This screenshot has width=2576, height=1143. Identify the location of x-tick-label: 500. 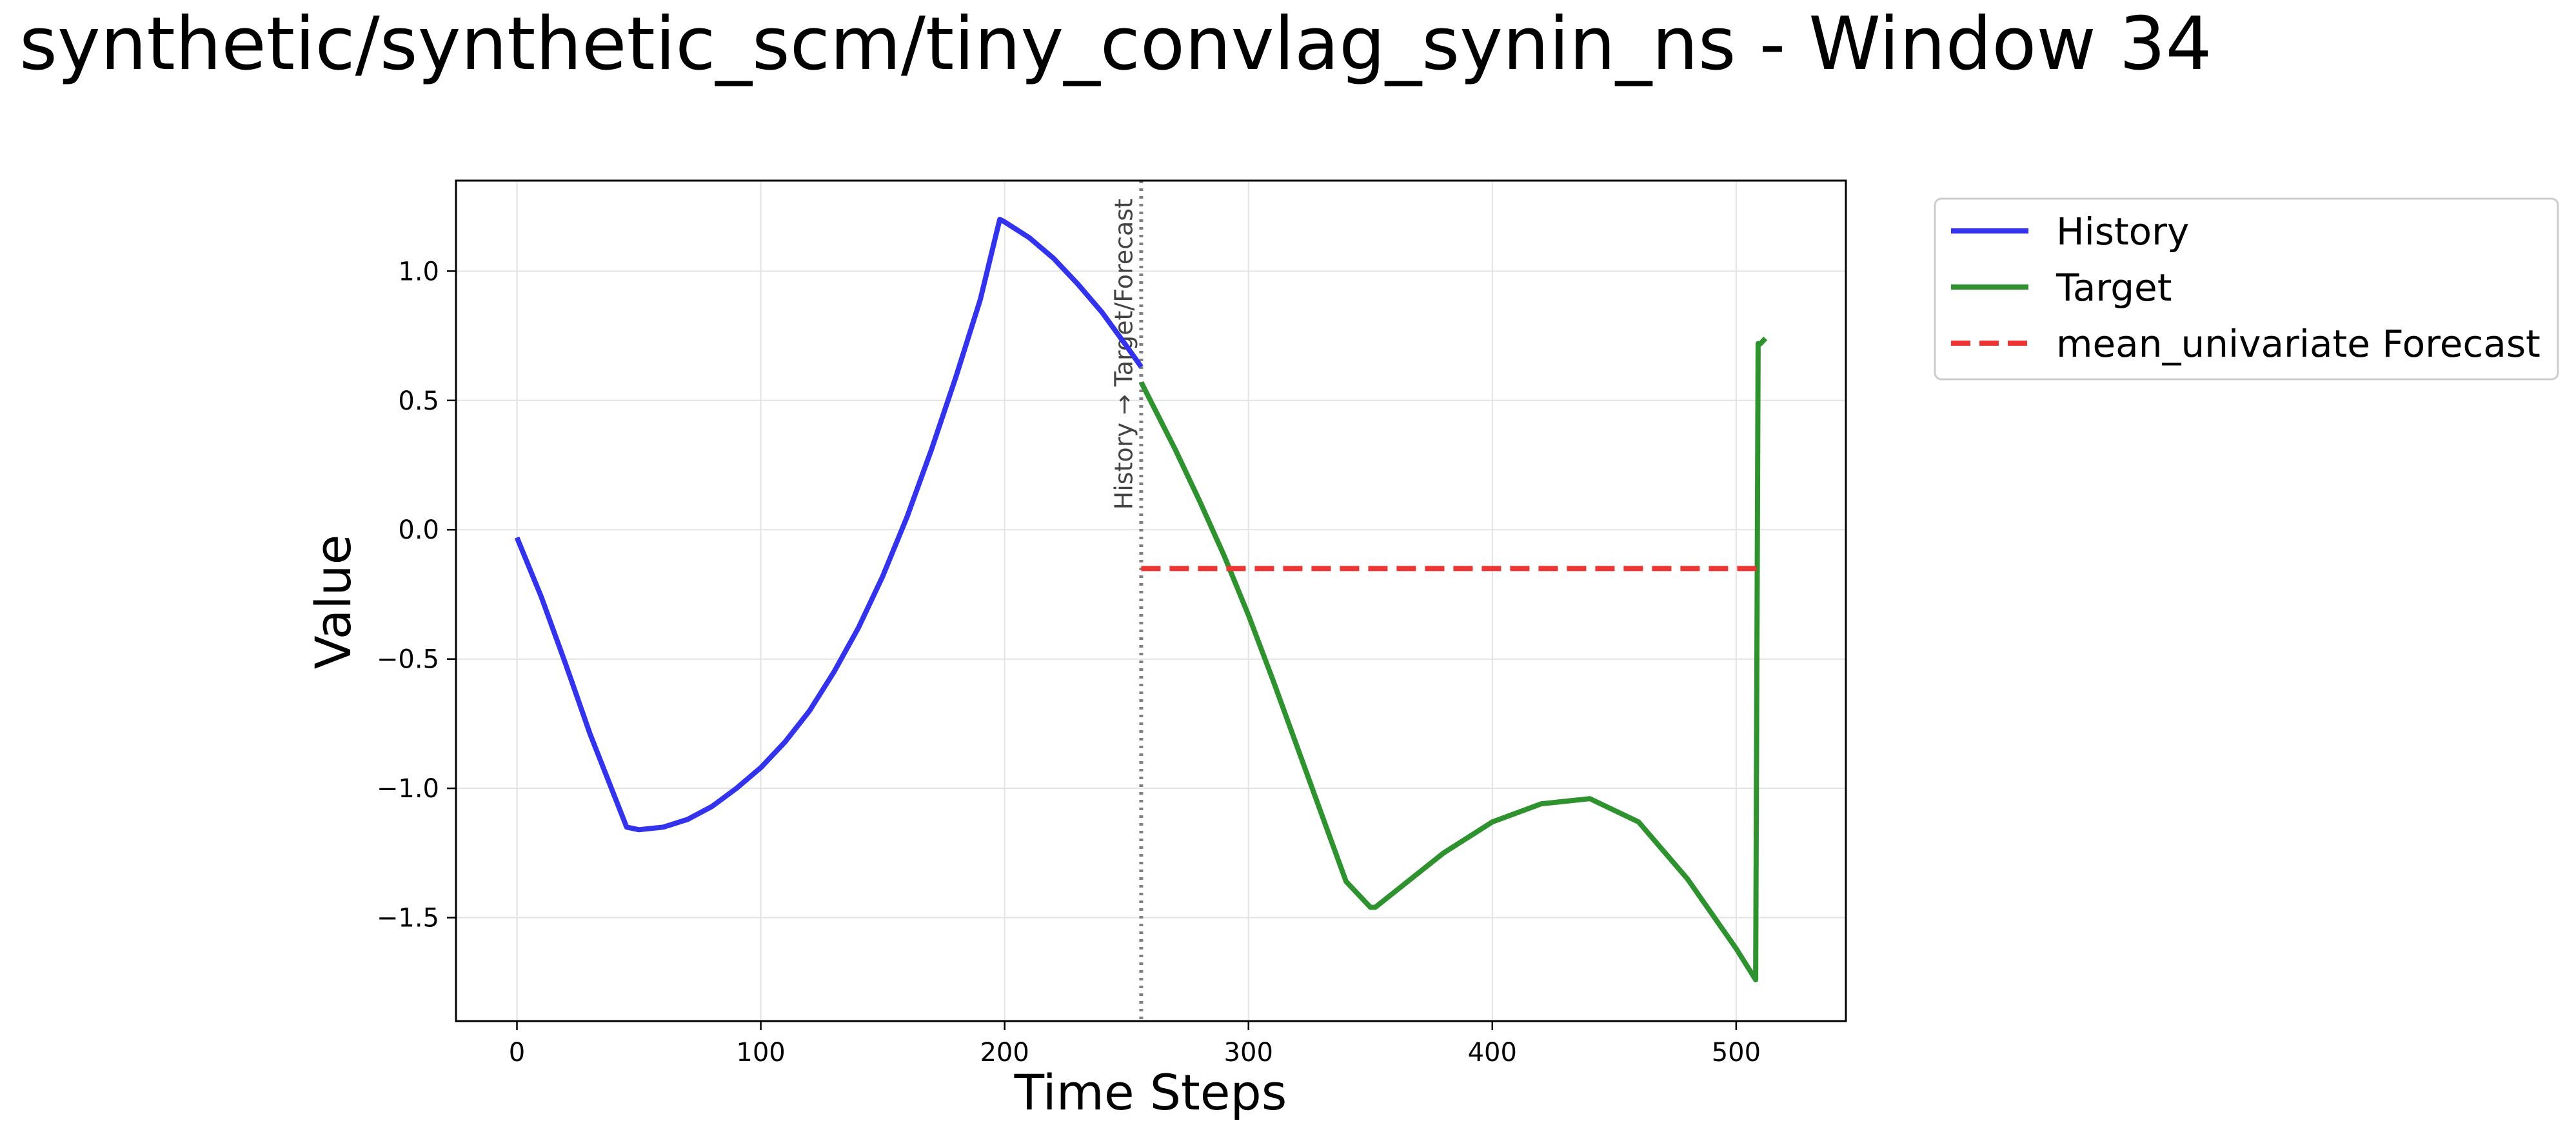
(1737, 1053).